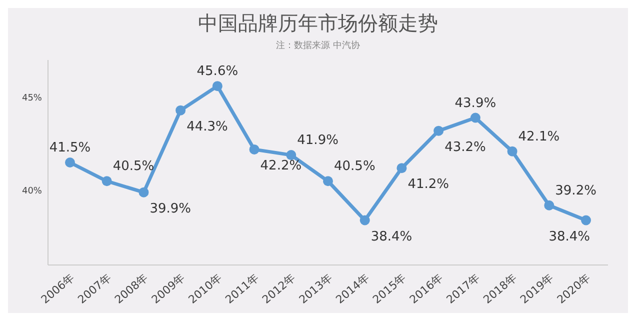 This screenshot has height=325, width=640. I want to click on data-label: 39.9%, so click(171, 208).